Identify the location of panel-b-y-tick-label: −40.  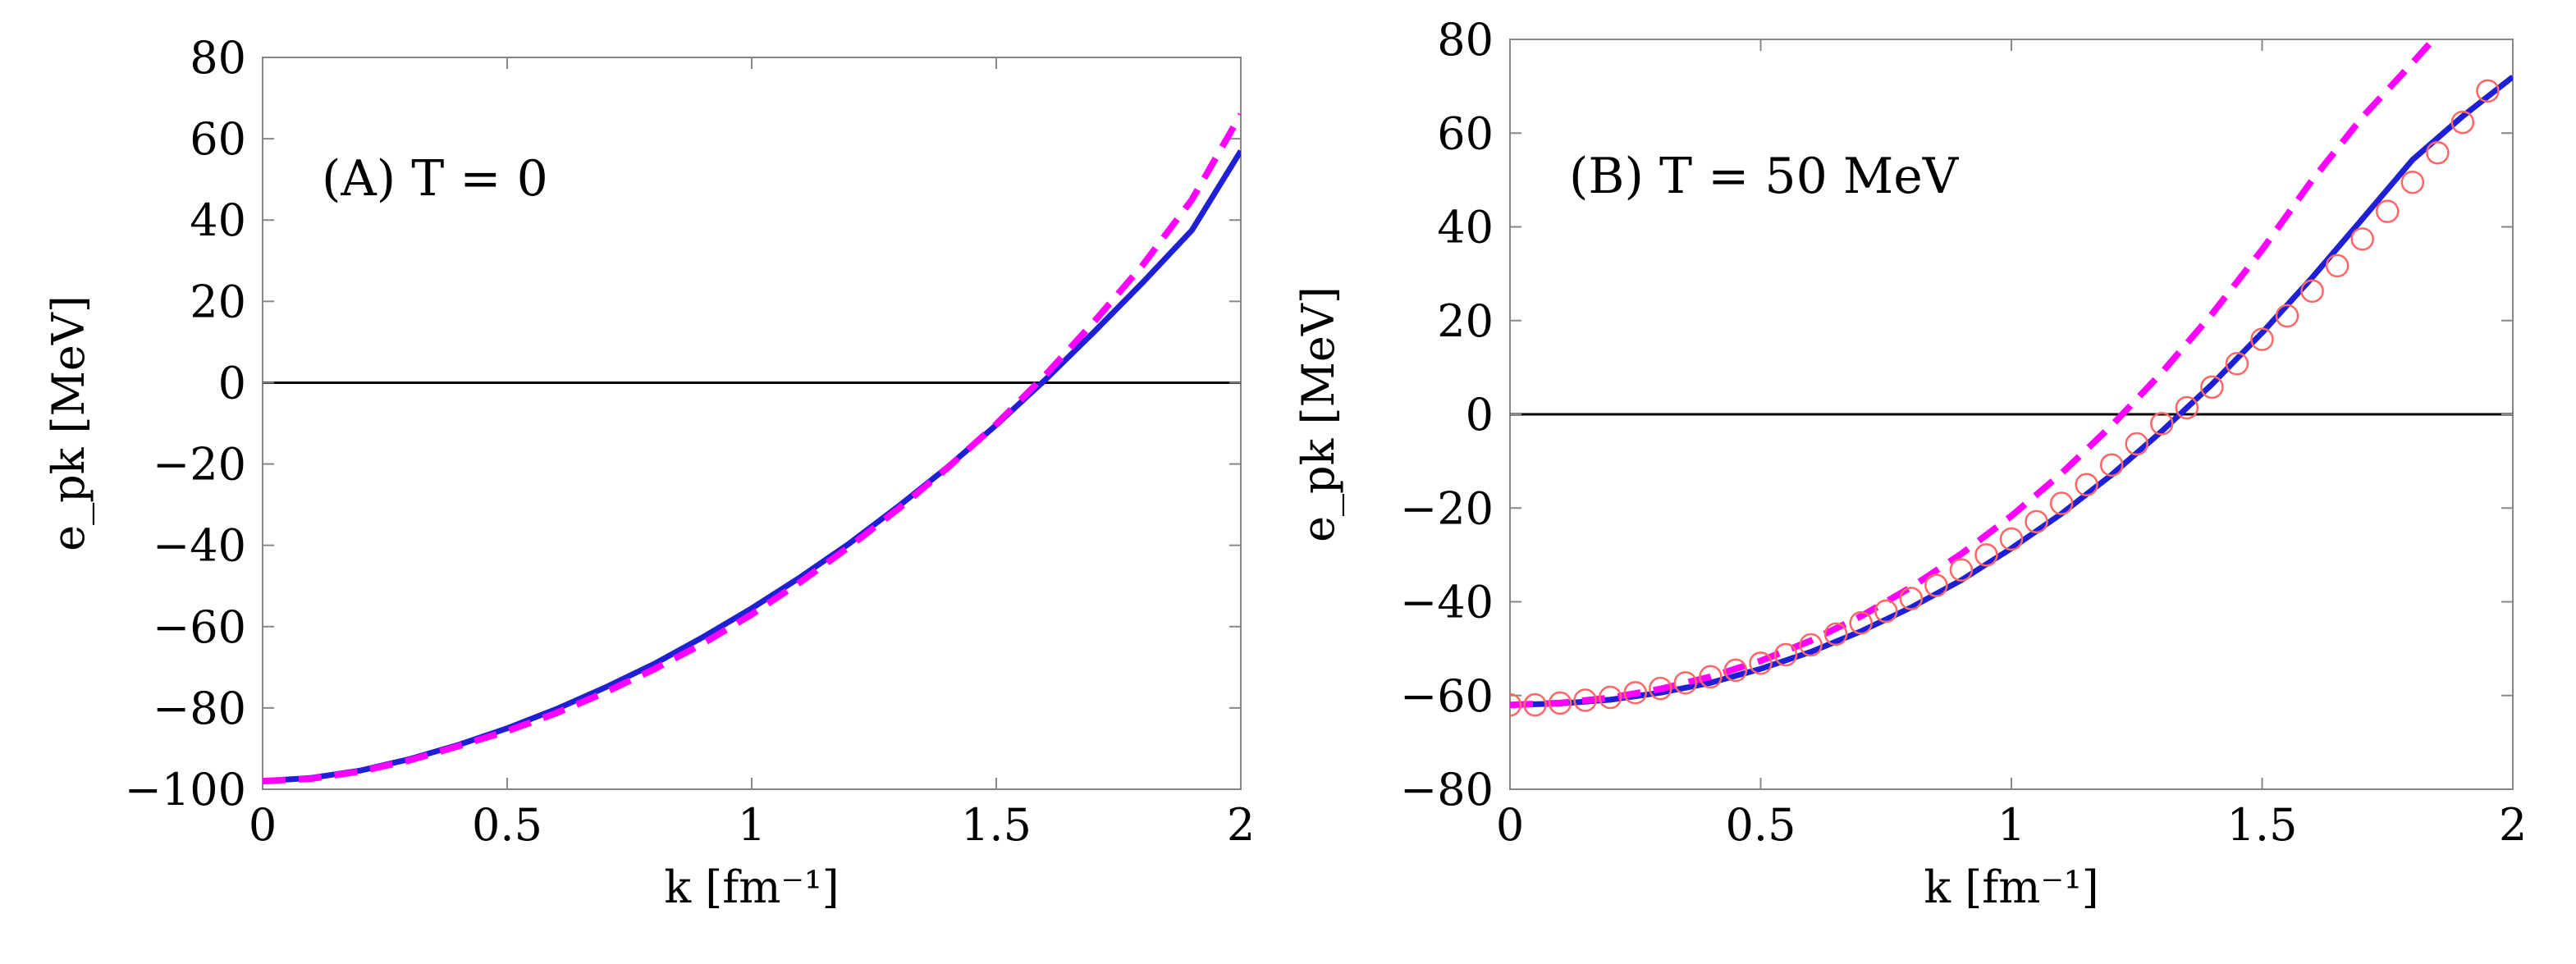
(1447, 603).